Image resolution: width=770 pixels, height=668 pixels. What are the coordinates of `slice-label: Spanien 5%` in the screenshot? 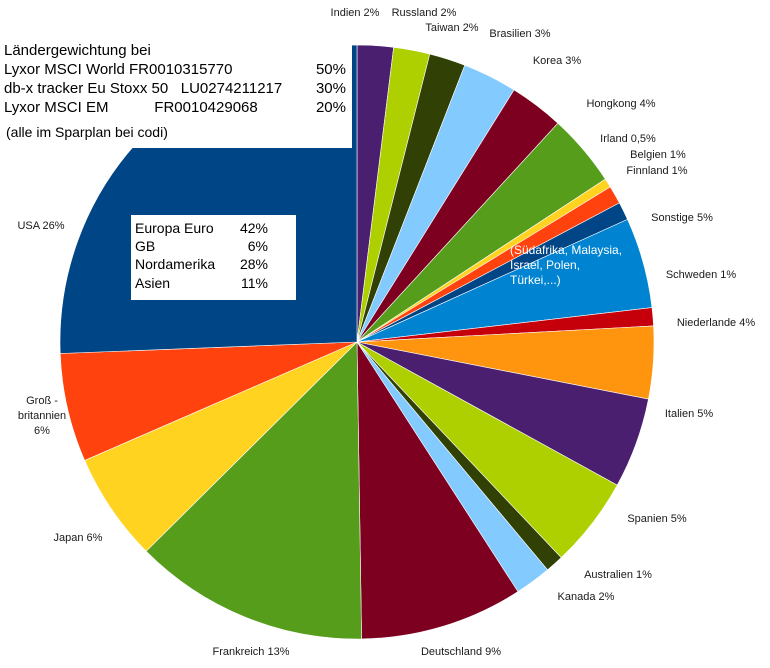 It's located at (657, 519).